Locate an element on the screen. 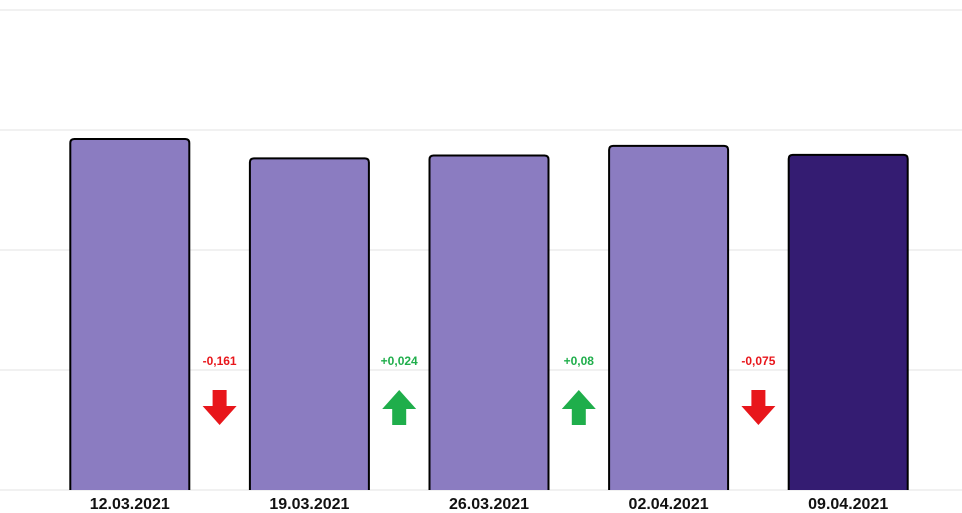 The width and height of the screenshot is (962, 513). change-label: -0,075 is located at coordinates (758, 361).